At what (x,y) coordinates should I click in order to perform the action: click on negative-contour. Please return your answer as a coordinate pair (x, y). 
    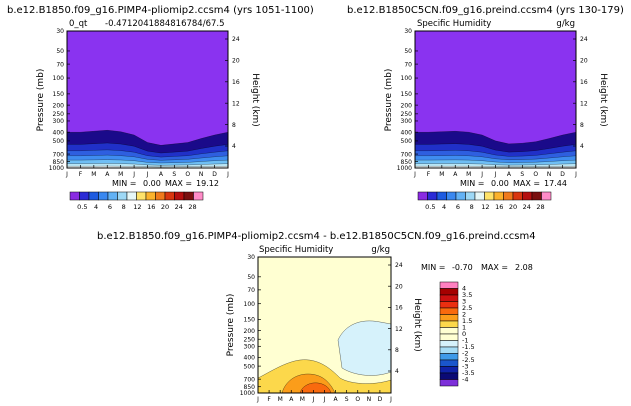
    Looking at the image, I should click on (364, 348).